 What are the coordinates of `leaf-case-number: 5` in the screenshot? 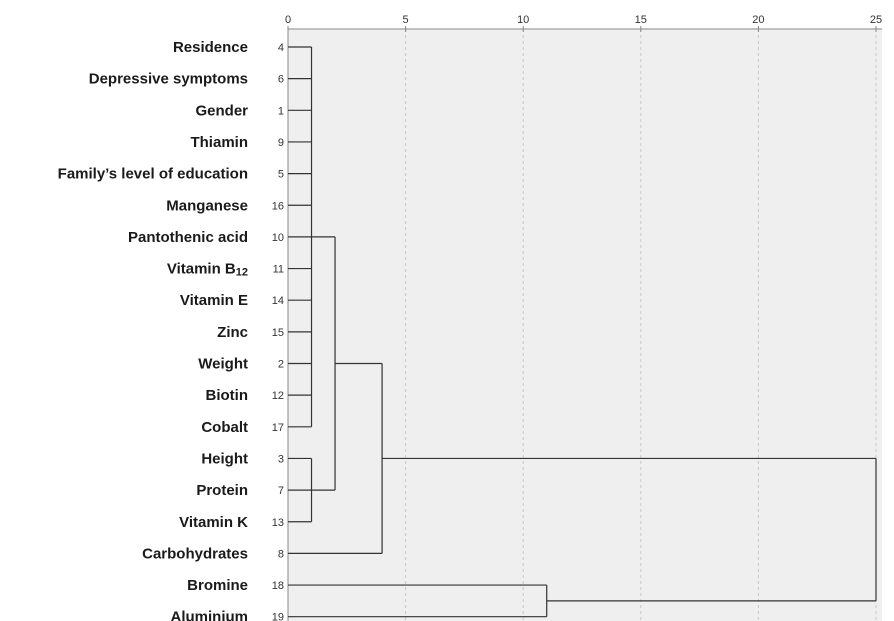 It's located at (281, 175).